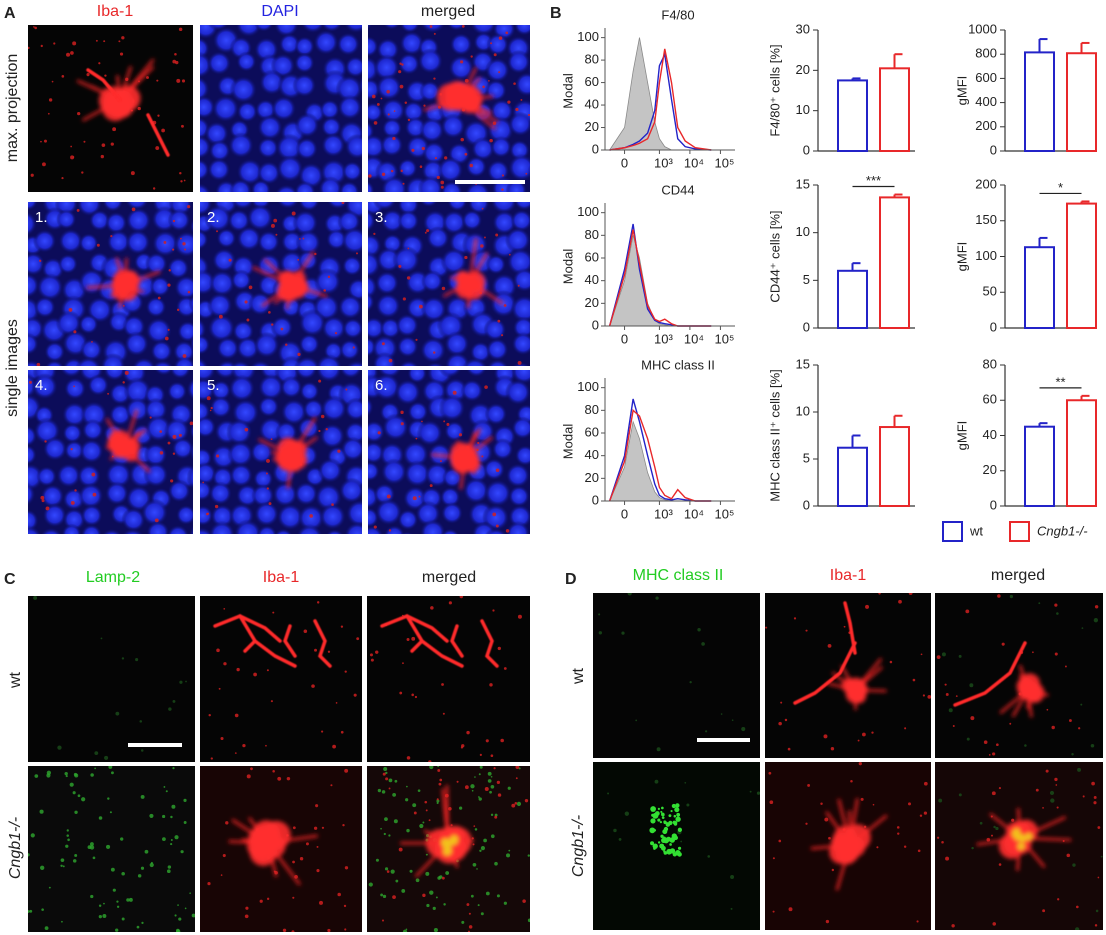 The height and width of the screenshot is (935, 1106). Describe the element at coordinates (803, 109) in the screenshot. I see `y-tick-label: 10` at that location.